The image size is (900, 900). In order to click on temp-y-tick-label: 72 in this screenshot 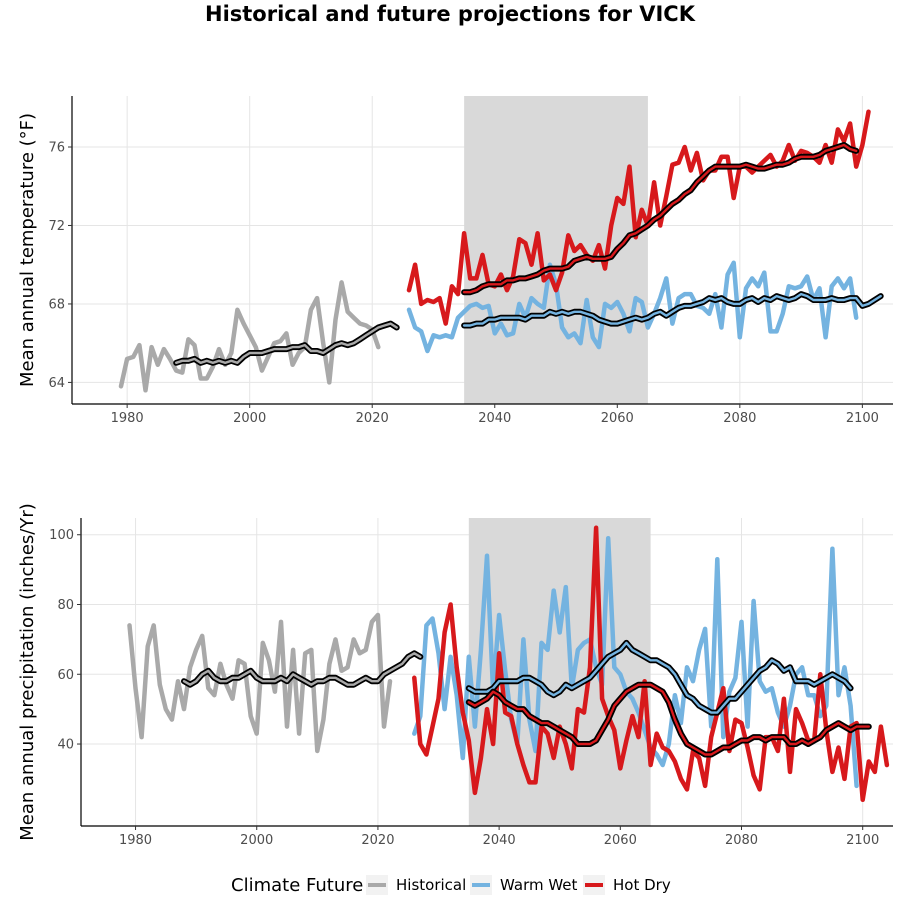, I will do `click(56, 226)`.